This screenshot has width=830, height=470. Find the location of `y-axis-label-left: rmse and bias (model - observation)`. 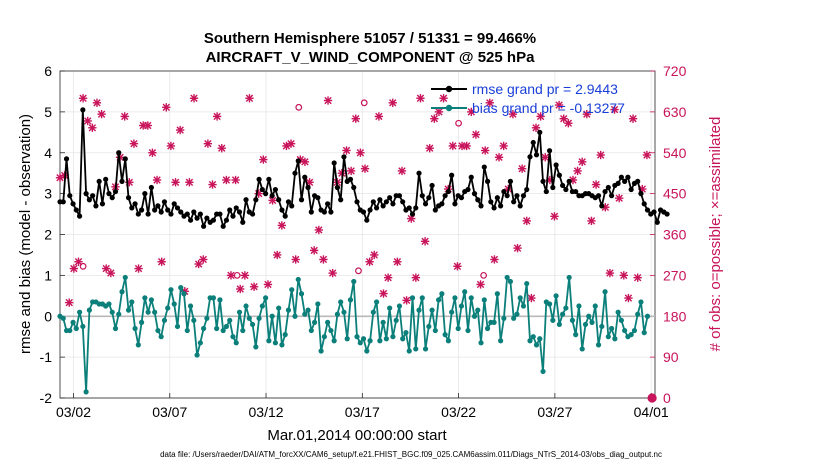

y-axis-label-left: rmse and bias (model - observation) is located at coordinates (25, 234).